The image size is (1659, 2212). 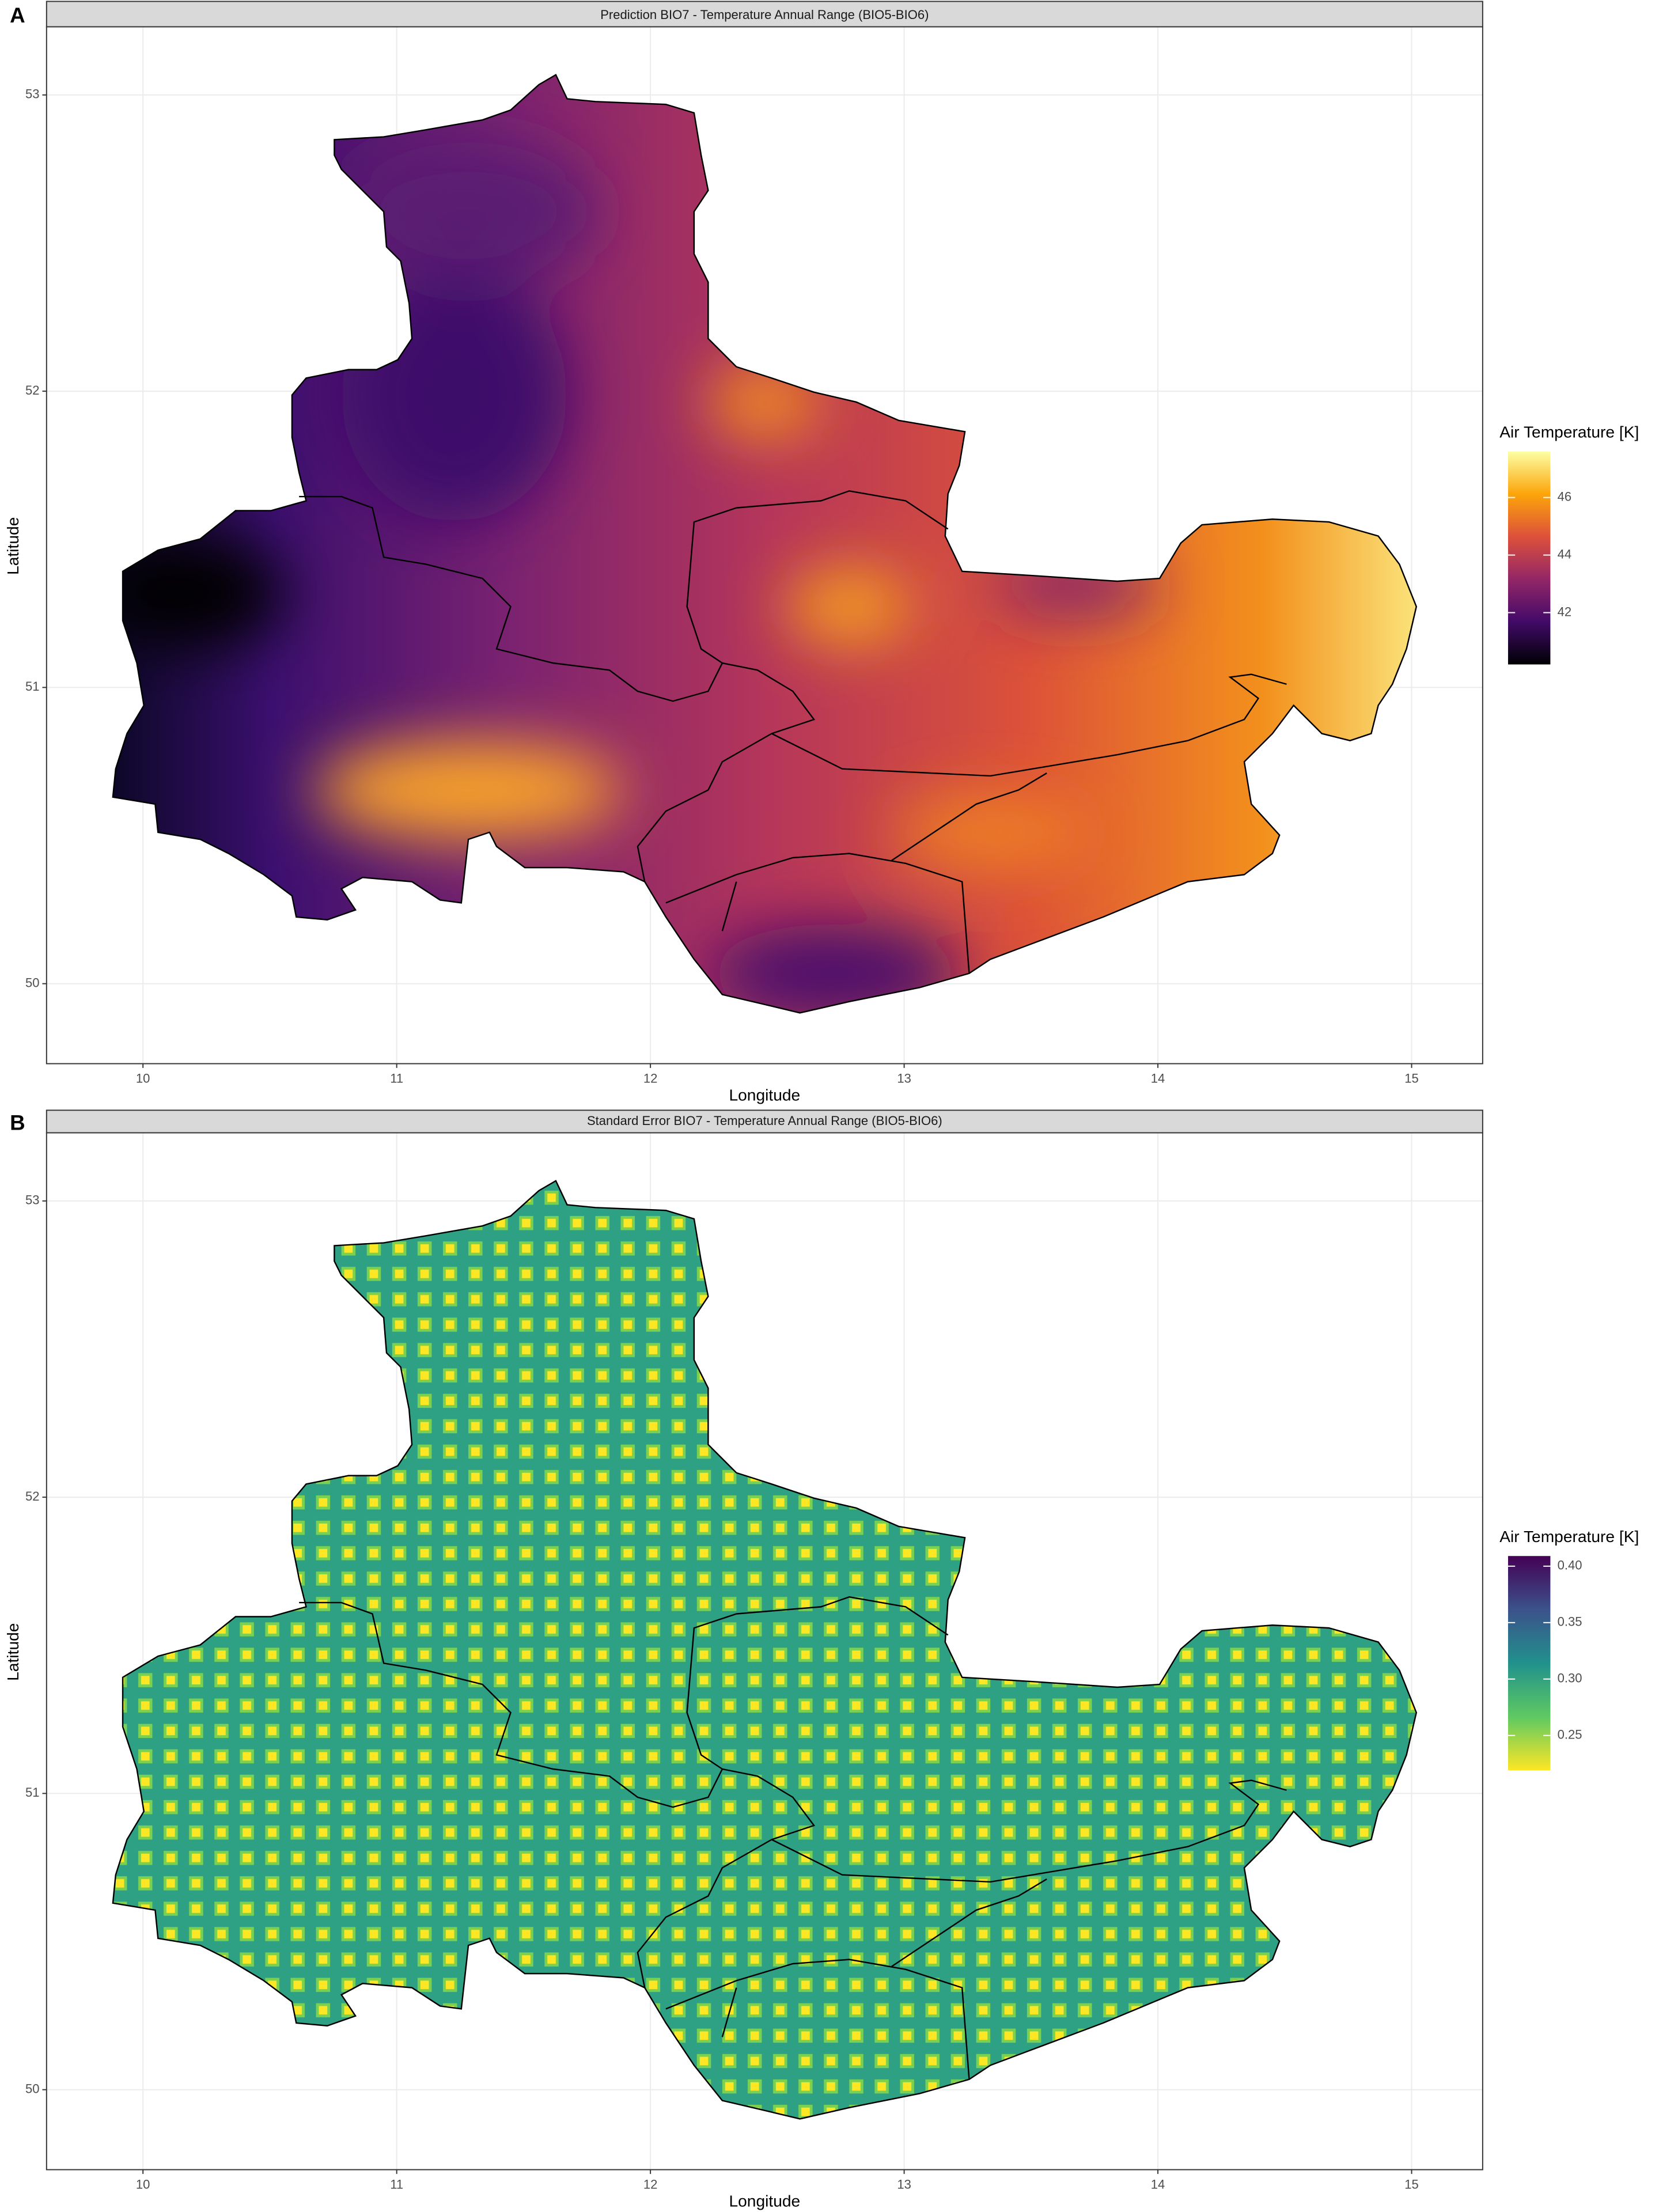 What do you see at coordinates (17, 15) in the screenshot?
I see `panel-label: A` at bounding box center [17, 15].